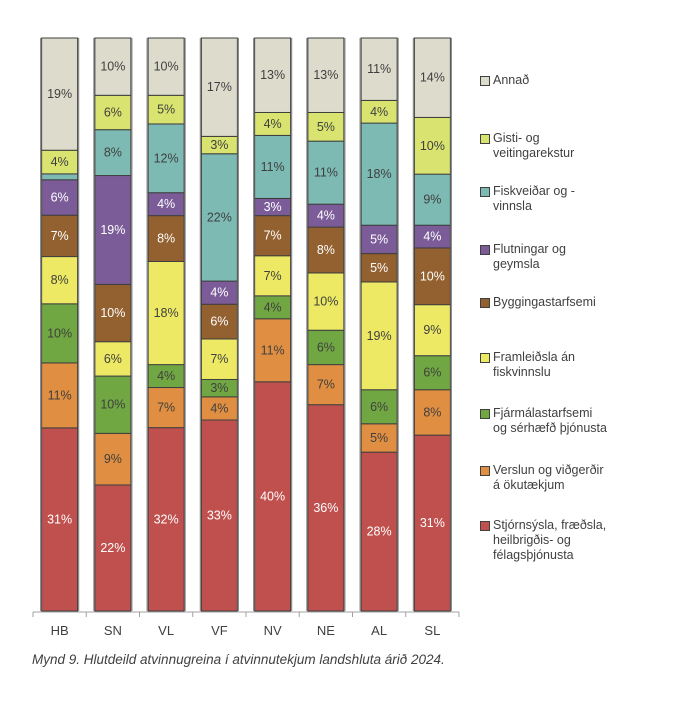 This screenshot has width=678, height=710. I want to click on data-label: 32%, so click(166, 519).